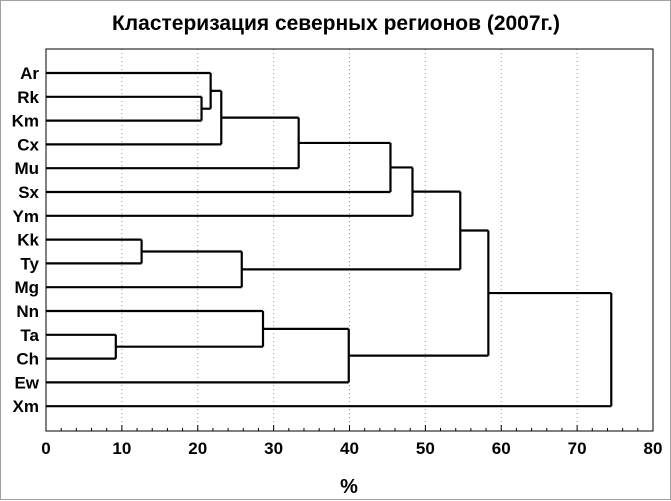  Describe the element at coordinates (577, 448) in the screenshot. I see `x-tick-label: 70` at that location.